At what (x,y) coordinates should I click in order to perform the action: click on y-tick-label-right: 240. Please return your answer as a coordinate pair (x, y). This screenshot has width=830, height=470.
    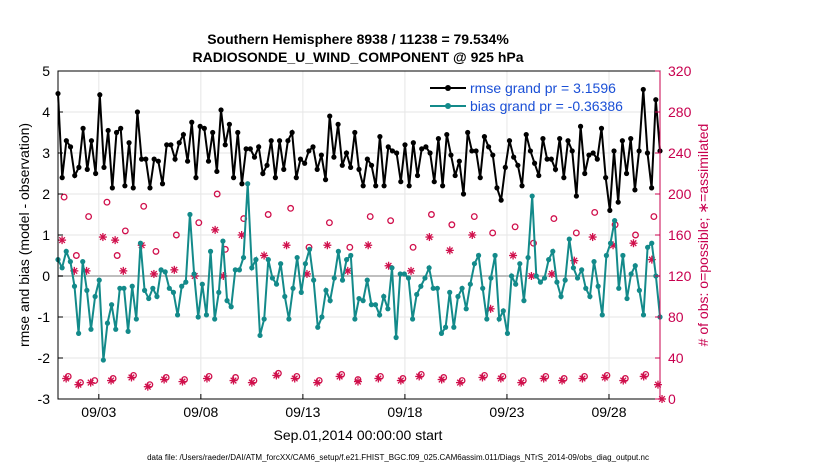
    Looking at the image, I should click on (680, 153).